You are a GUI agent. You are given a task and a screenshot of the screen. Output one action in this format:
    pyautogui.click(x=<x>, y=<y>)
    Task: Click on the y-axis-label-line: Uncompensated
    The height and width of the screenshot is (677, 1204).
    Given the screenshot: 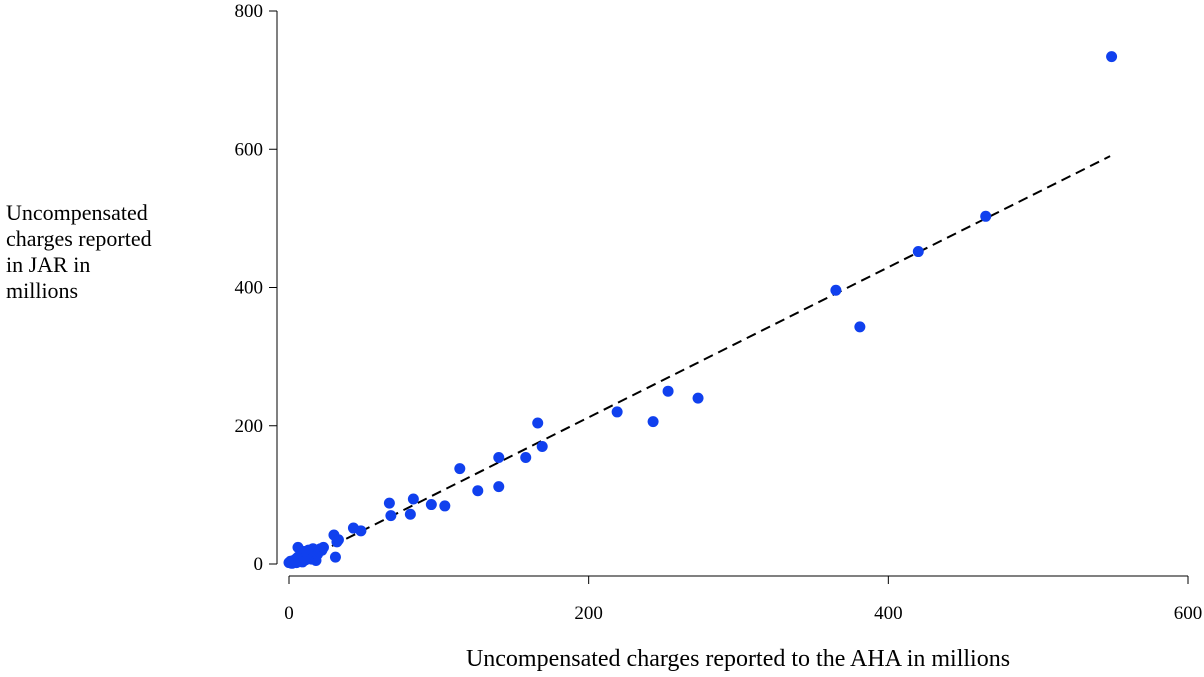 What is the action you would take?
    pyautogui.click(x=77, y=212)
    